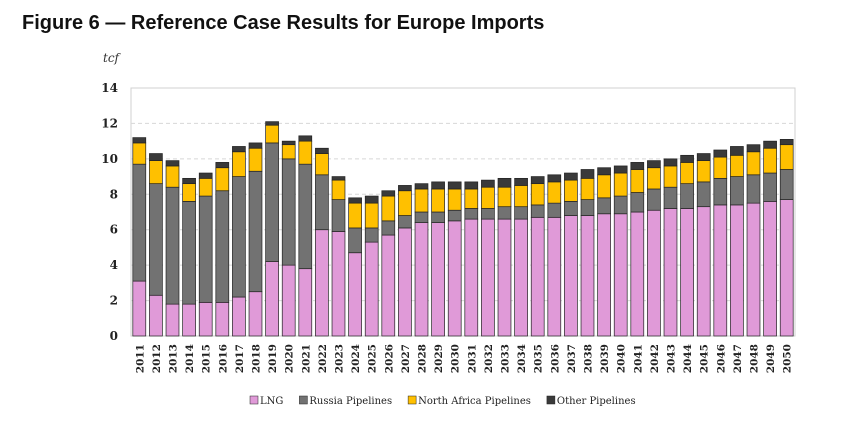 Image resolution: width=849 pixels, height=423 pixels. What do you see at coordinates (572, 358) in the screenshot?
I see `x-tick-label: 2037` at bounding box center [572, 358].